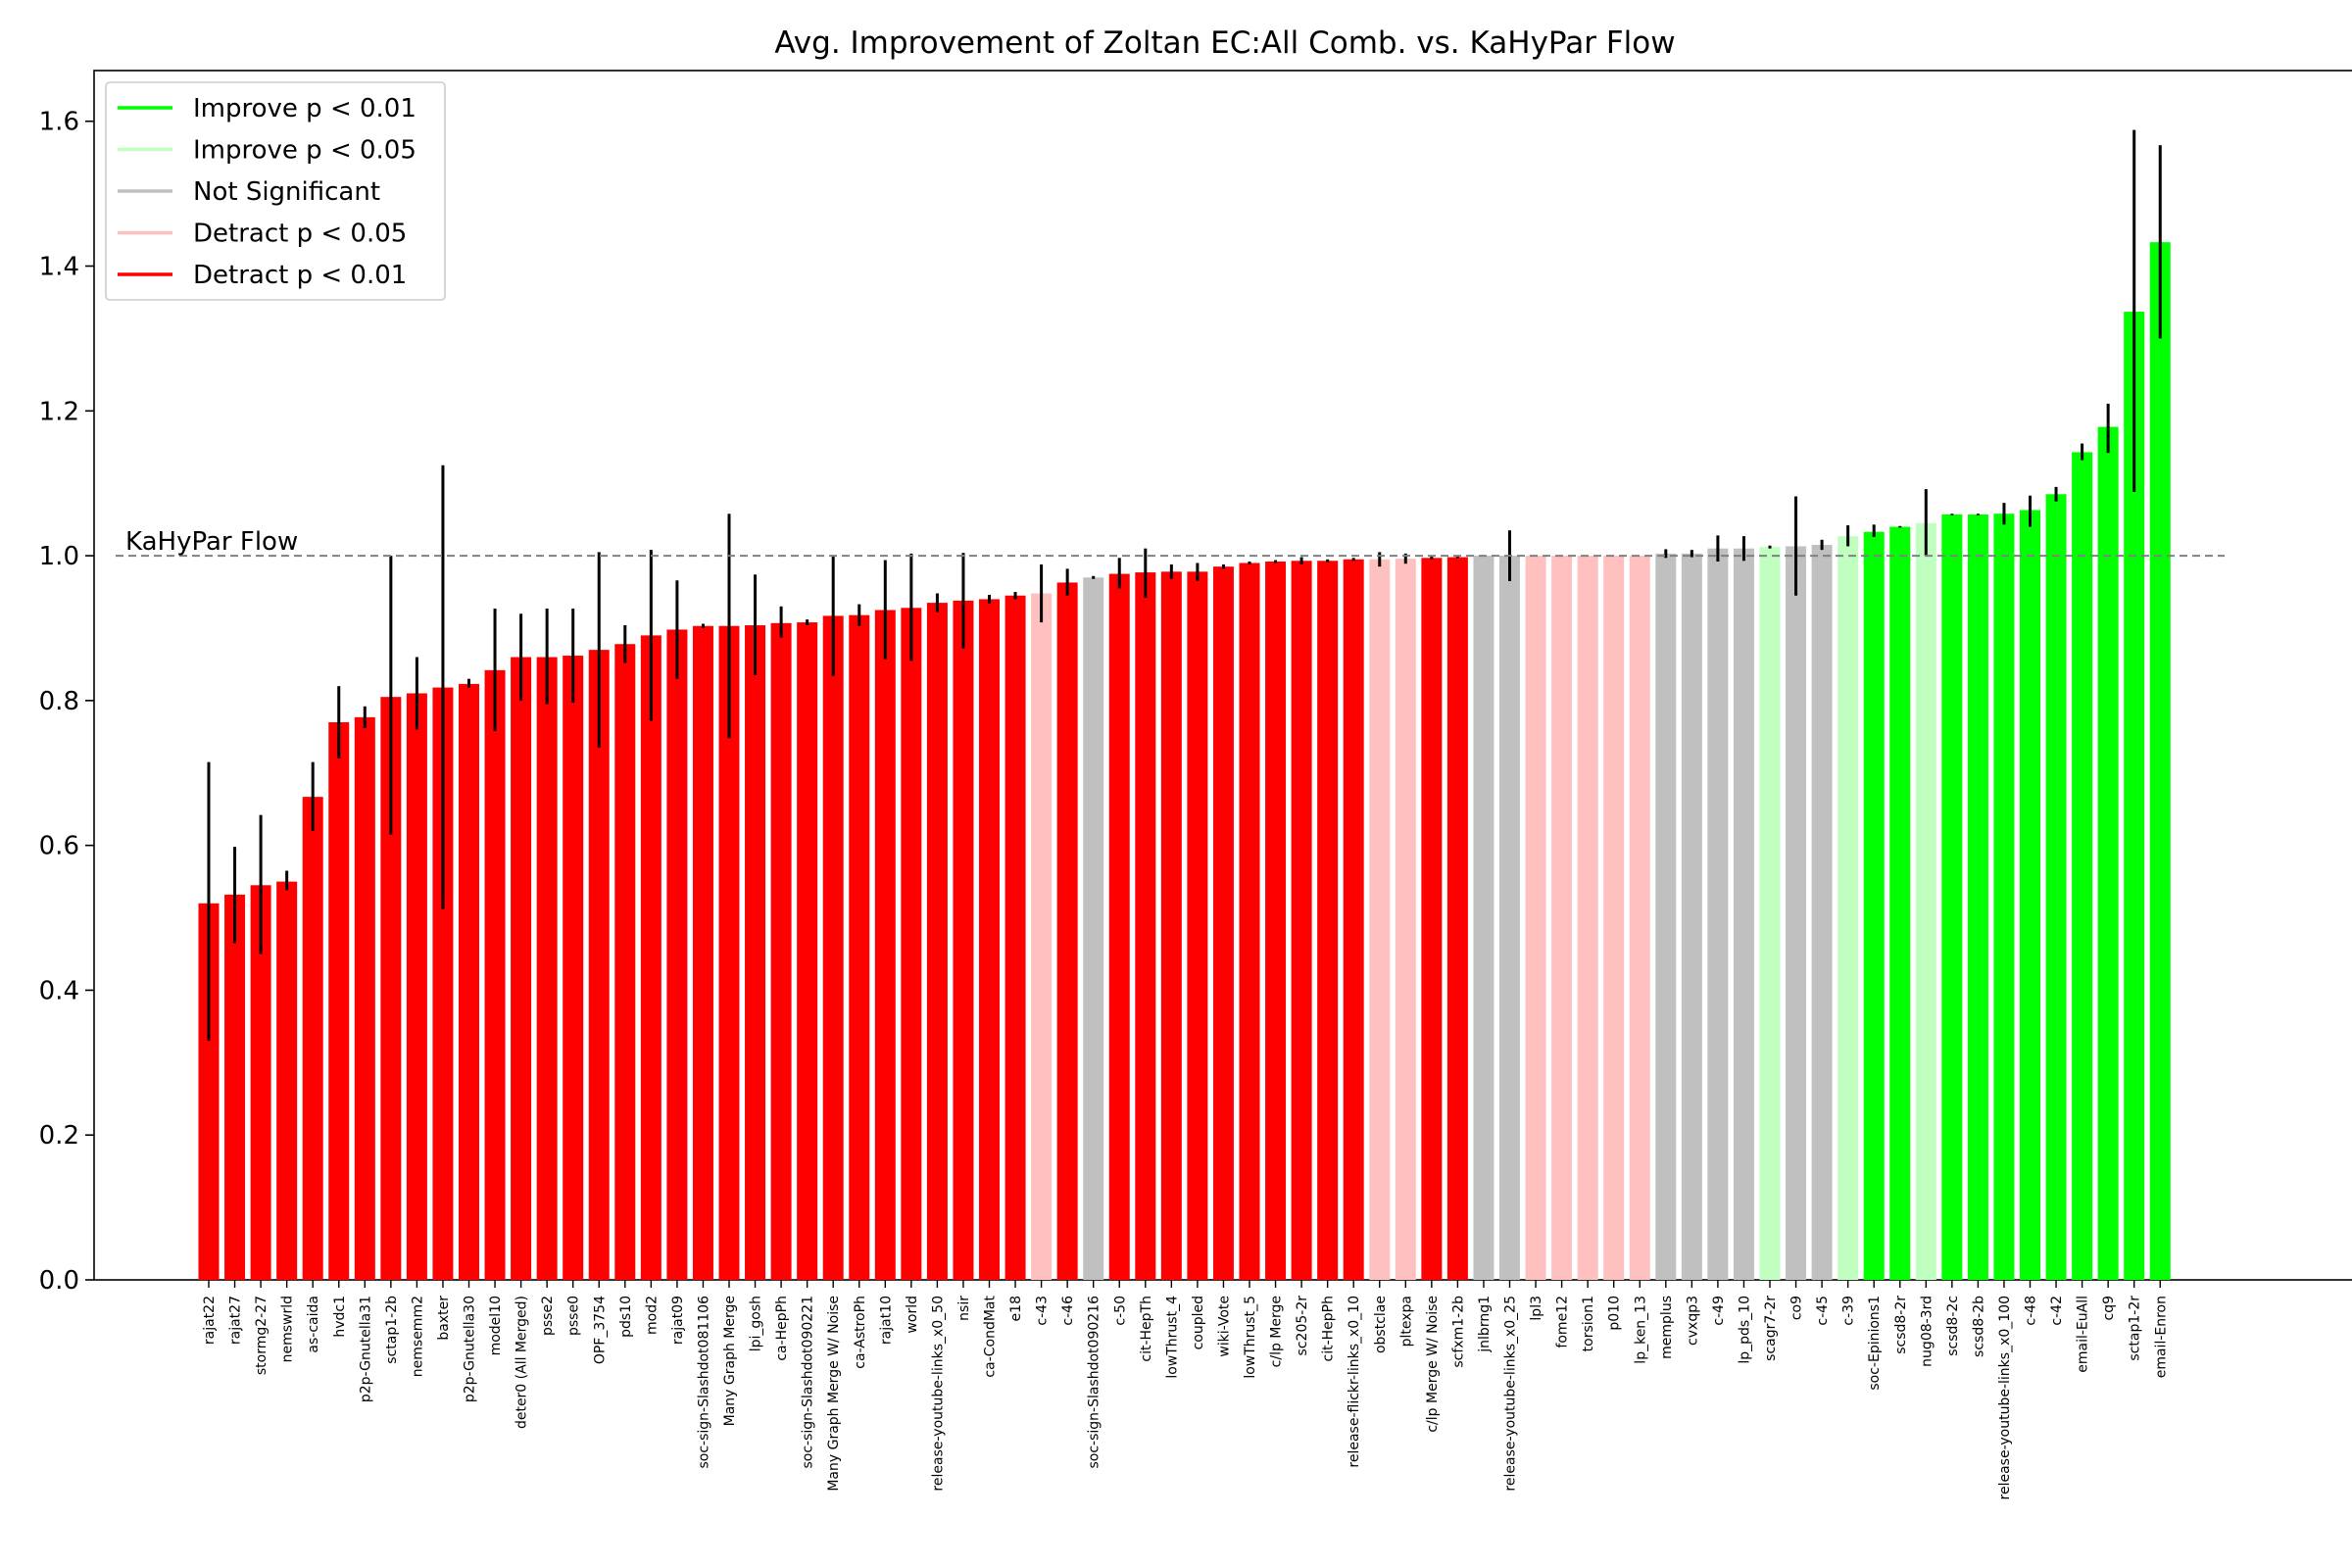  What do you see at coordinates (1016, 1308) in the screenshot?
I see `x-tick-label: e18` at bounding box center [1016, 1308].